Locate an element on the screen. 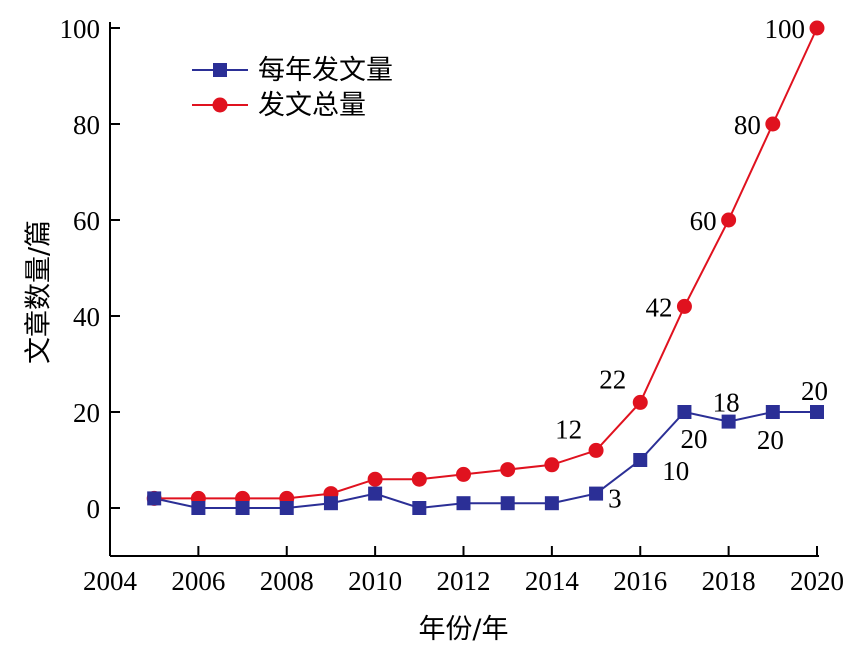 Image resolution: width=865 pixels, height=658 pixels. x-axis-title: 年份/年 is located at coordinates (463, 629).